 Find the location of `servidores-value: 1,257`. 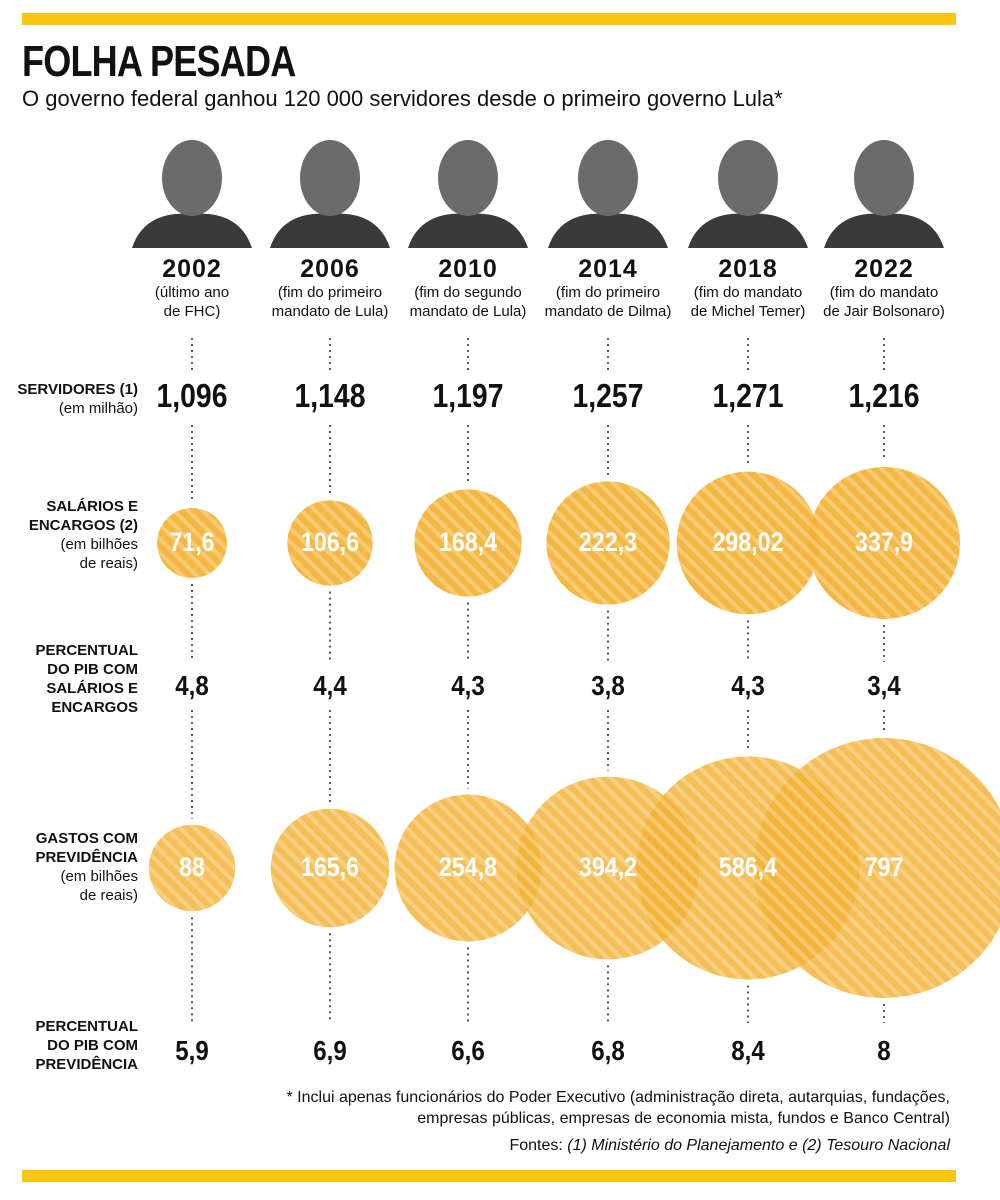

servidores-value: 1,257 is located at coordinates (608, 395).